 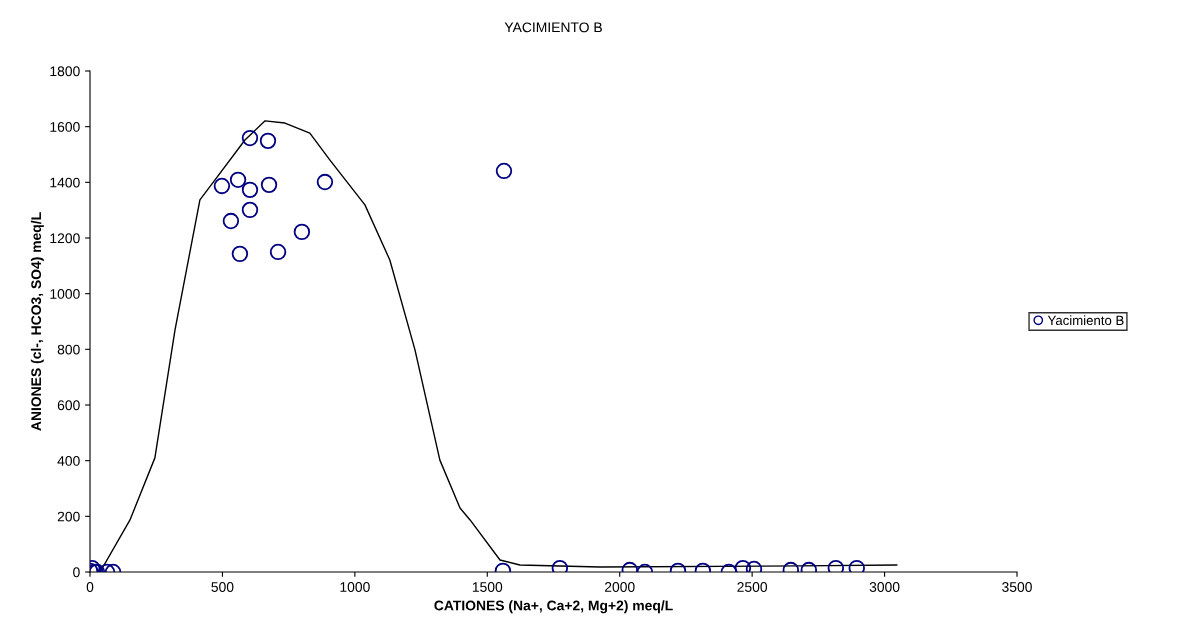 What do you see at coordinates (76, 572) in the screenshot?
I see `y-tick-label: 0` at bounding box center [76, 572].